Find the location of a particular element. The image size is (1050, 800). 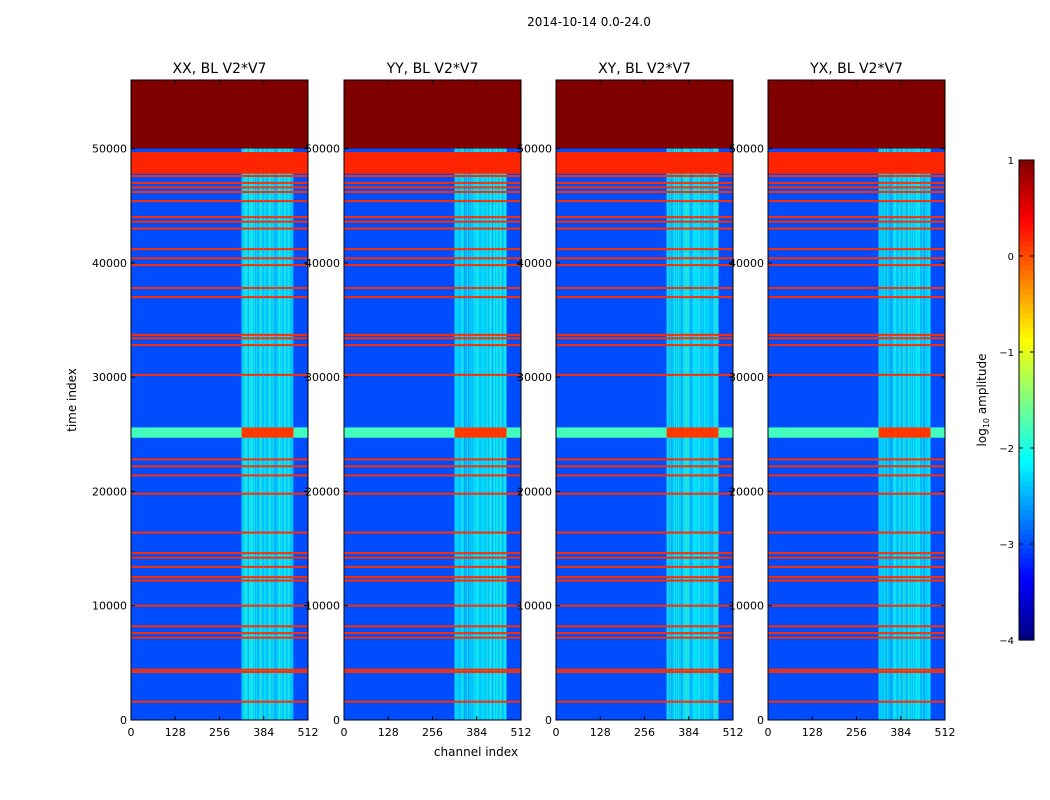

colorbar-tick-label: −1 is located at coordinates (1006, 353).